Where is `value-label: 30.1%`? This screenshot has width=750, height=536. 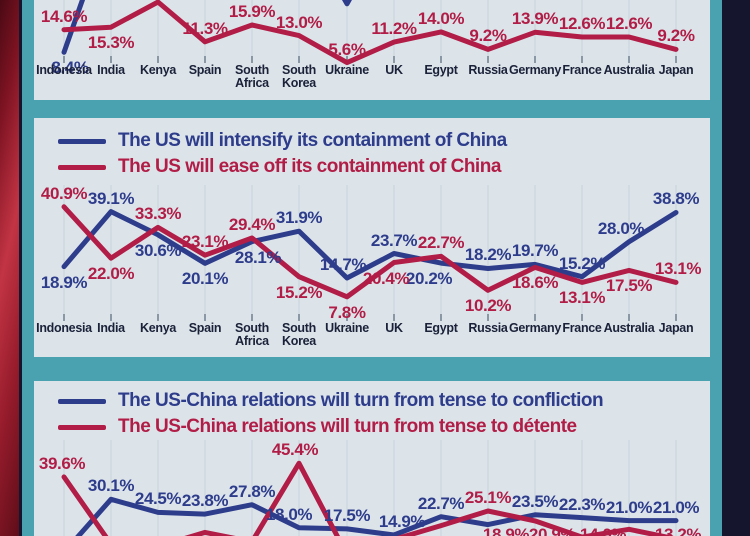 value-label: 30.1% is located at coordinates (111, 485).